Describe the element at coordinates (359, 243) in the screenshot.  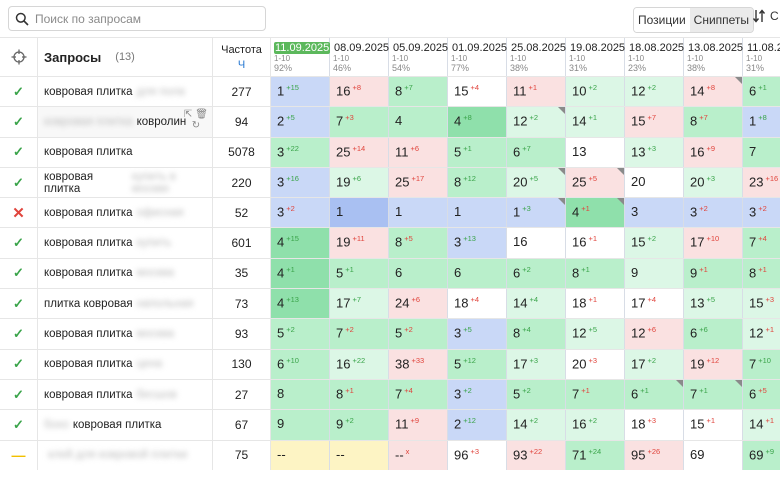
I see `position-cell: 19 +11` at that location.